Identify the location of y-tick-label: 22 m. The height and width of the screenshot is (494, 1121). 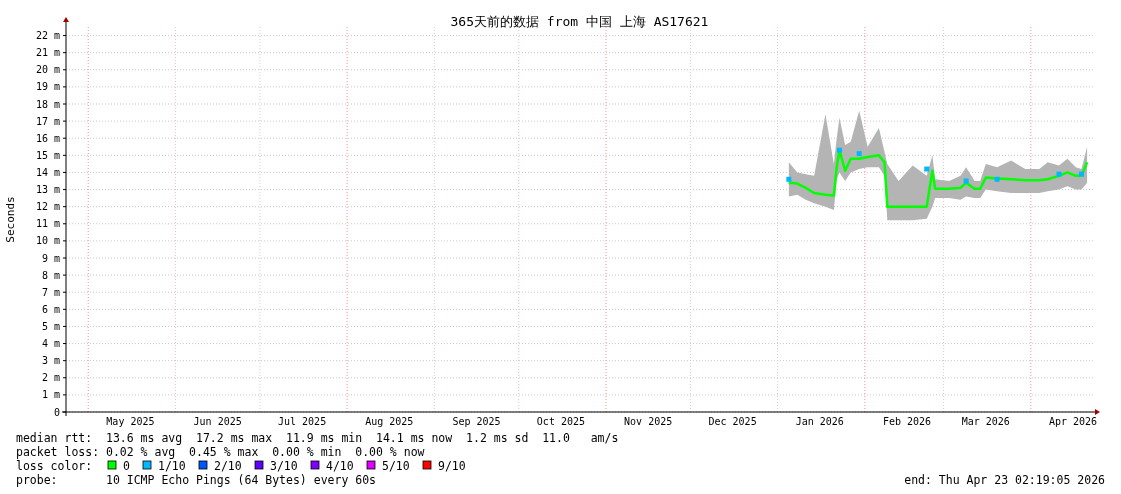
(47, 36).